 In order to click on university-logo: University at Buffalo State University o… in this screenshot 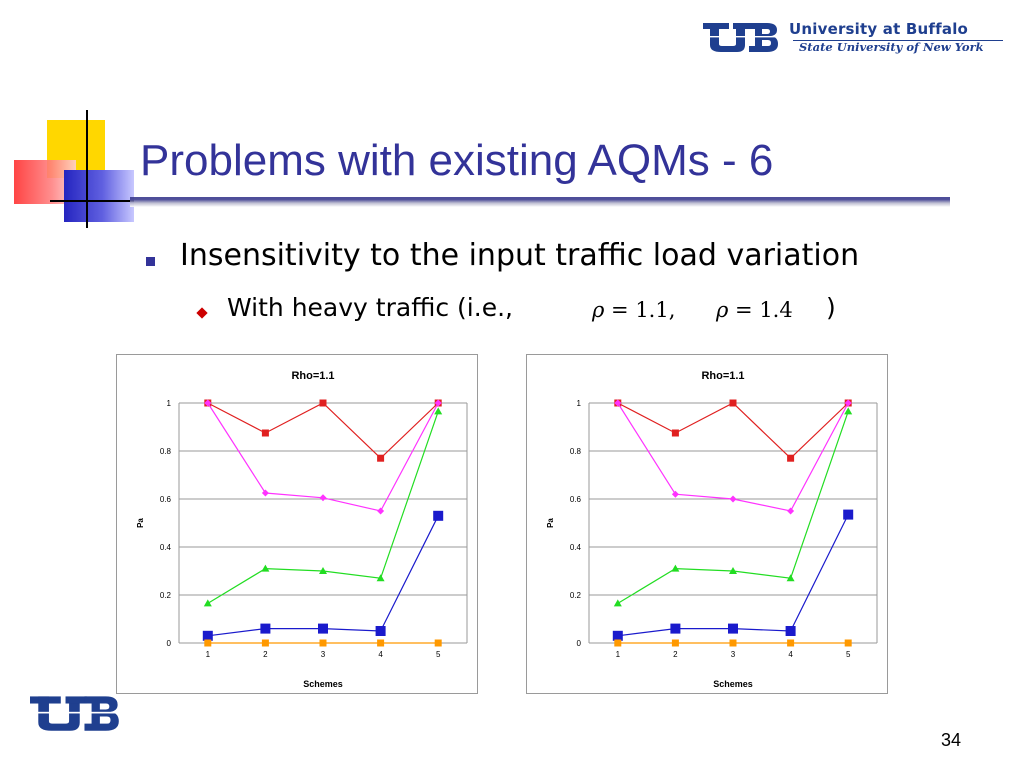, I will do `click(853, 38)`.